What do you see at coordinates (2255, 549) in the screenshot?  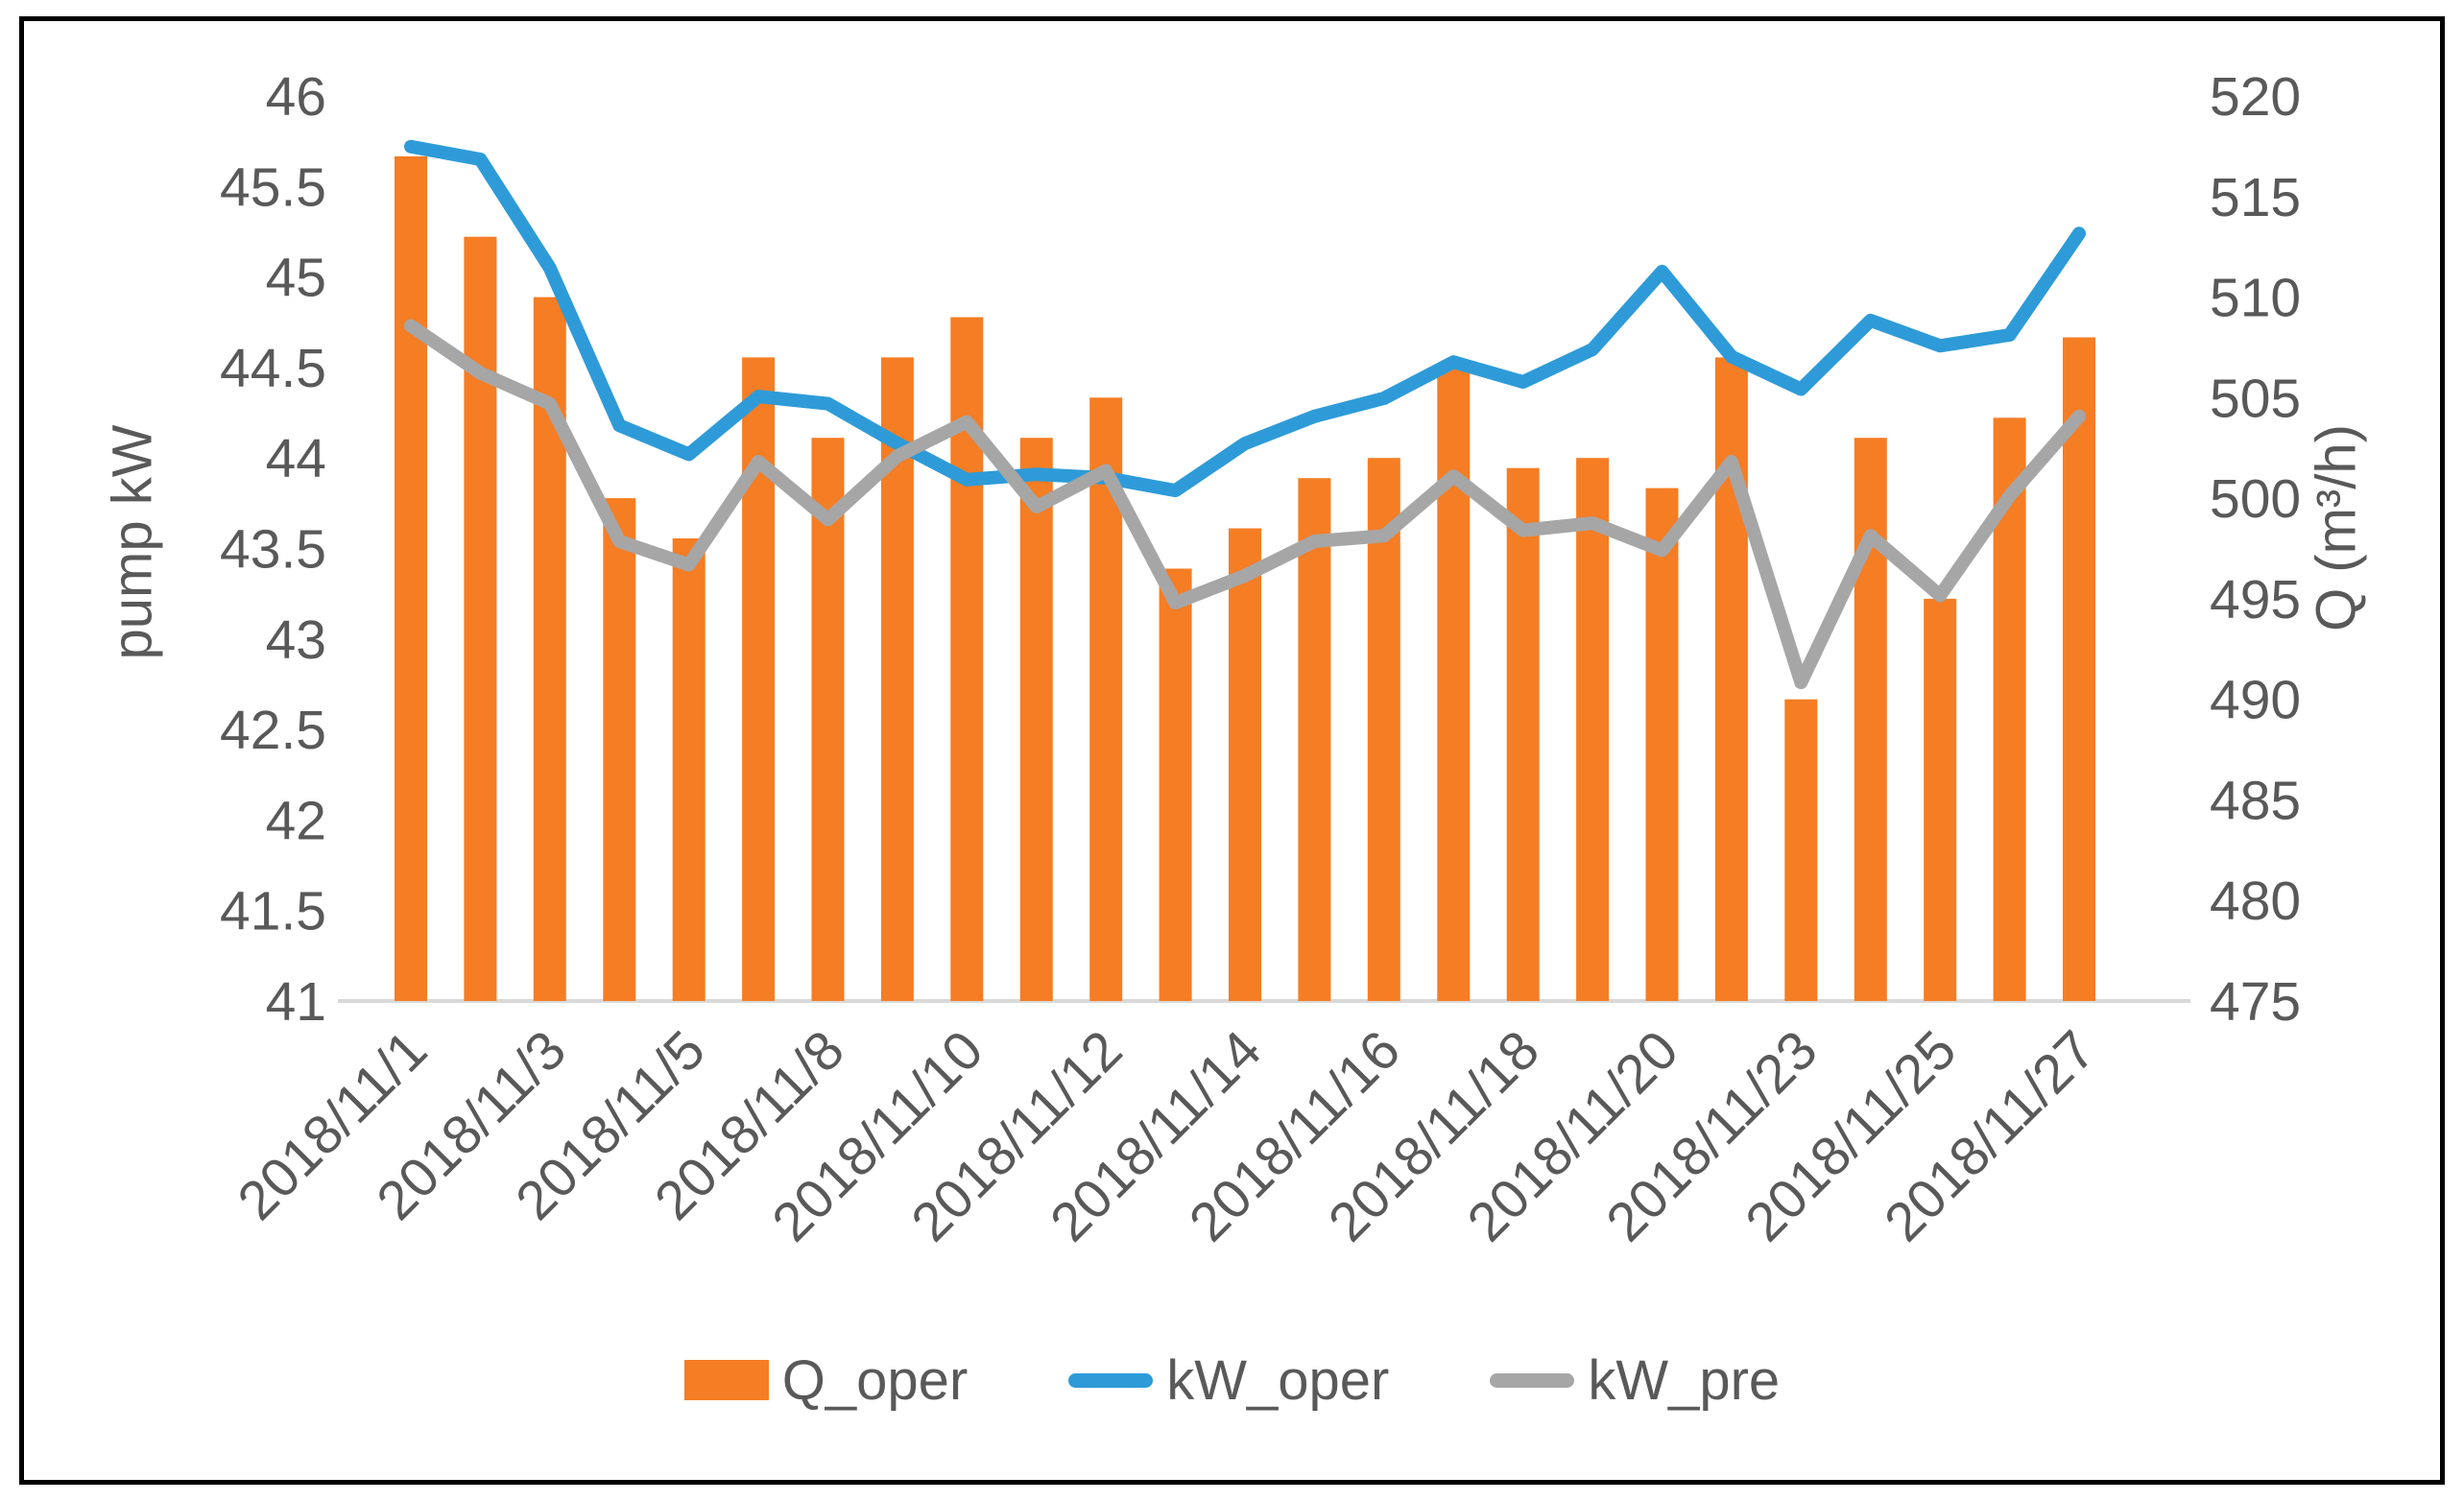 I see `right-axis-ticks: 520 515 510 505 500 495 490 485 480 475` at bounding box center [2255, 549].